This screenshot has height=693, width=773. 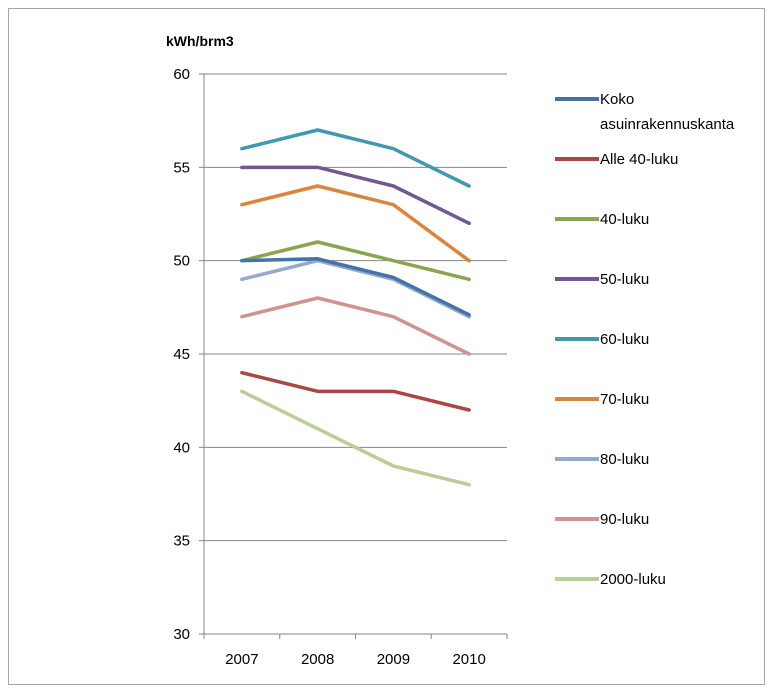 I want to click on y-tick-label: 50, so click(x=181, y=261).